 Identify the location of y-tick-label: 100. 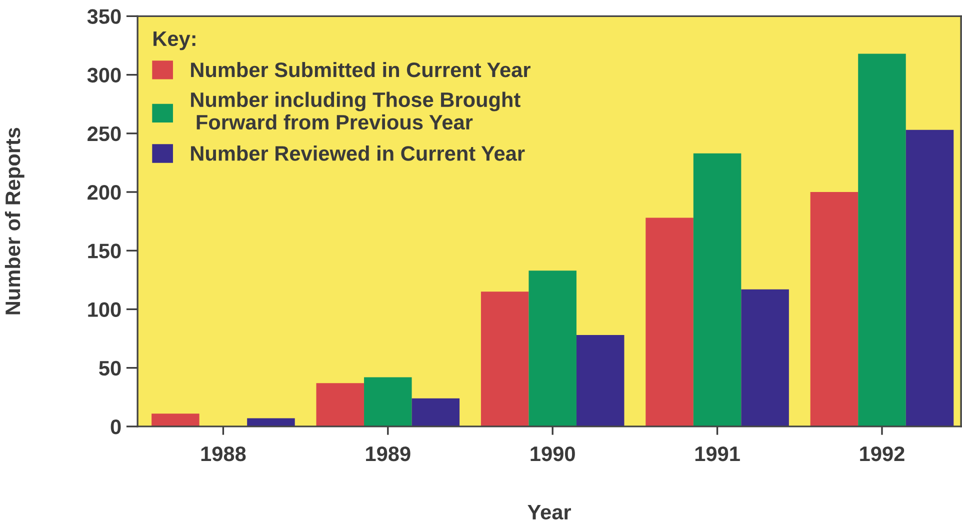
(104, 309).